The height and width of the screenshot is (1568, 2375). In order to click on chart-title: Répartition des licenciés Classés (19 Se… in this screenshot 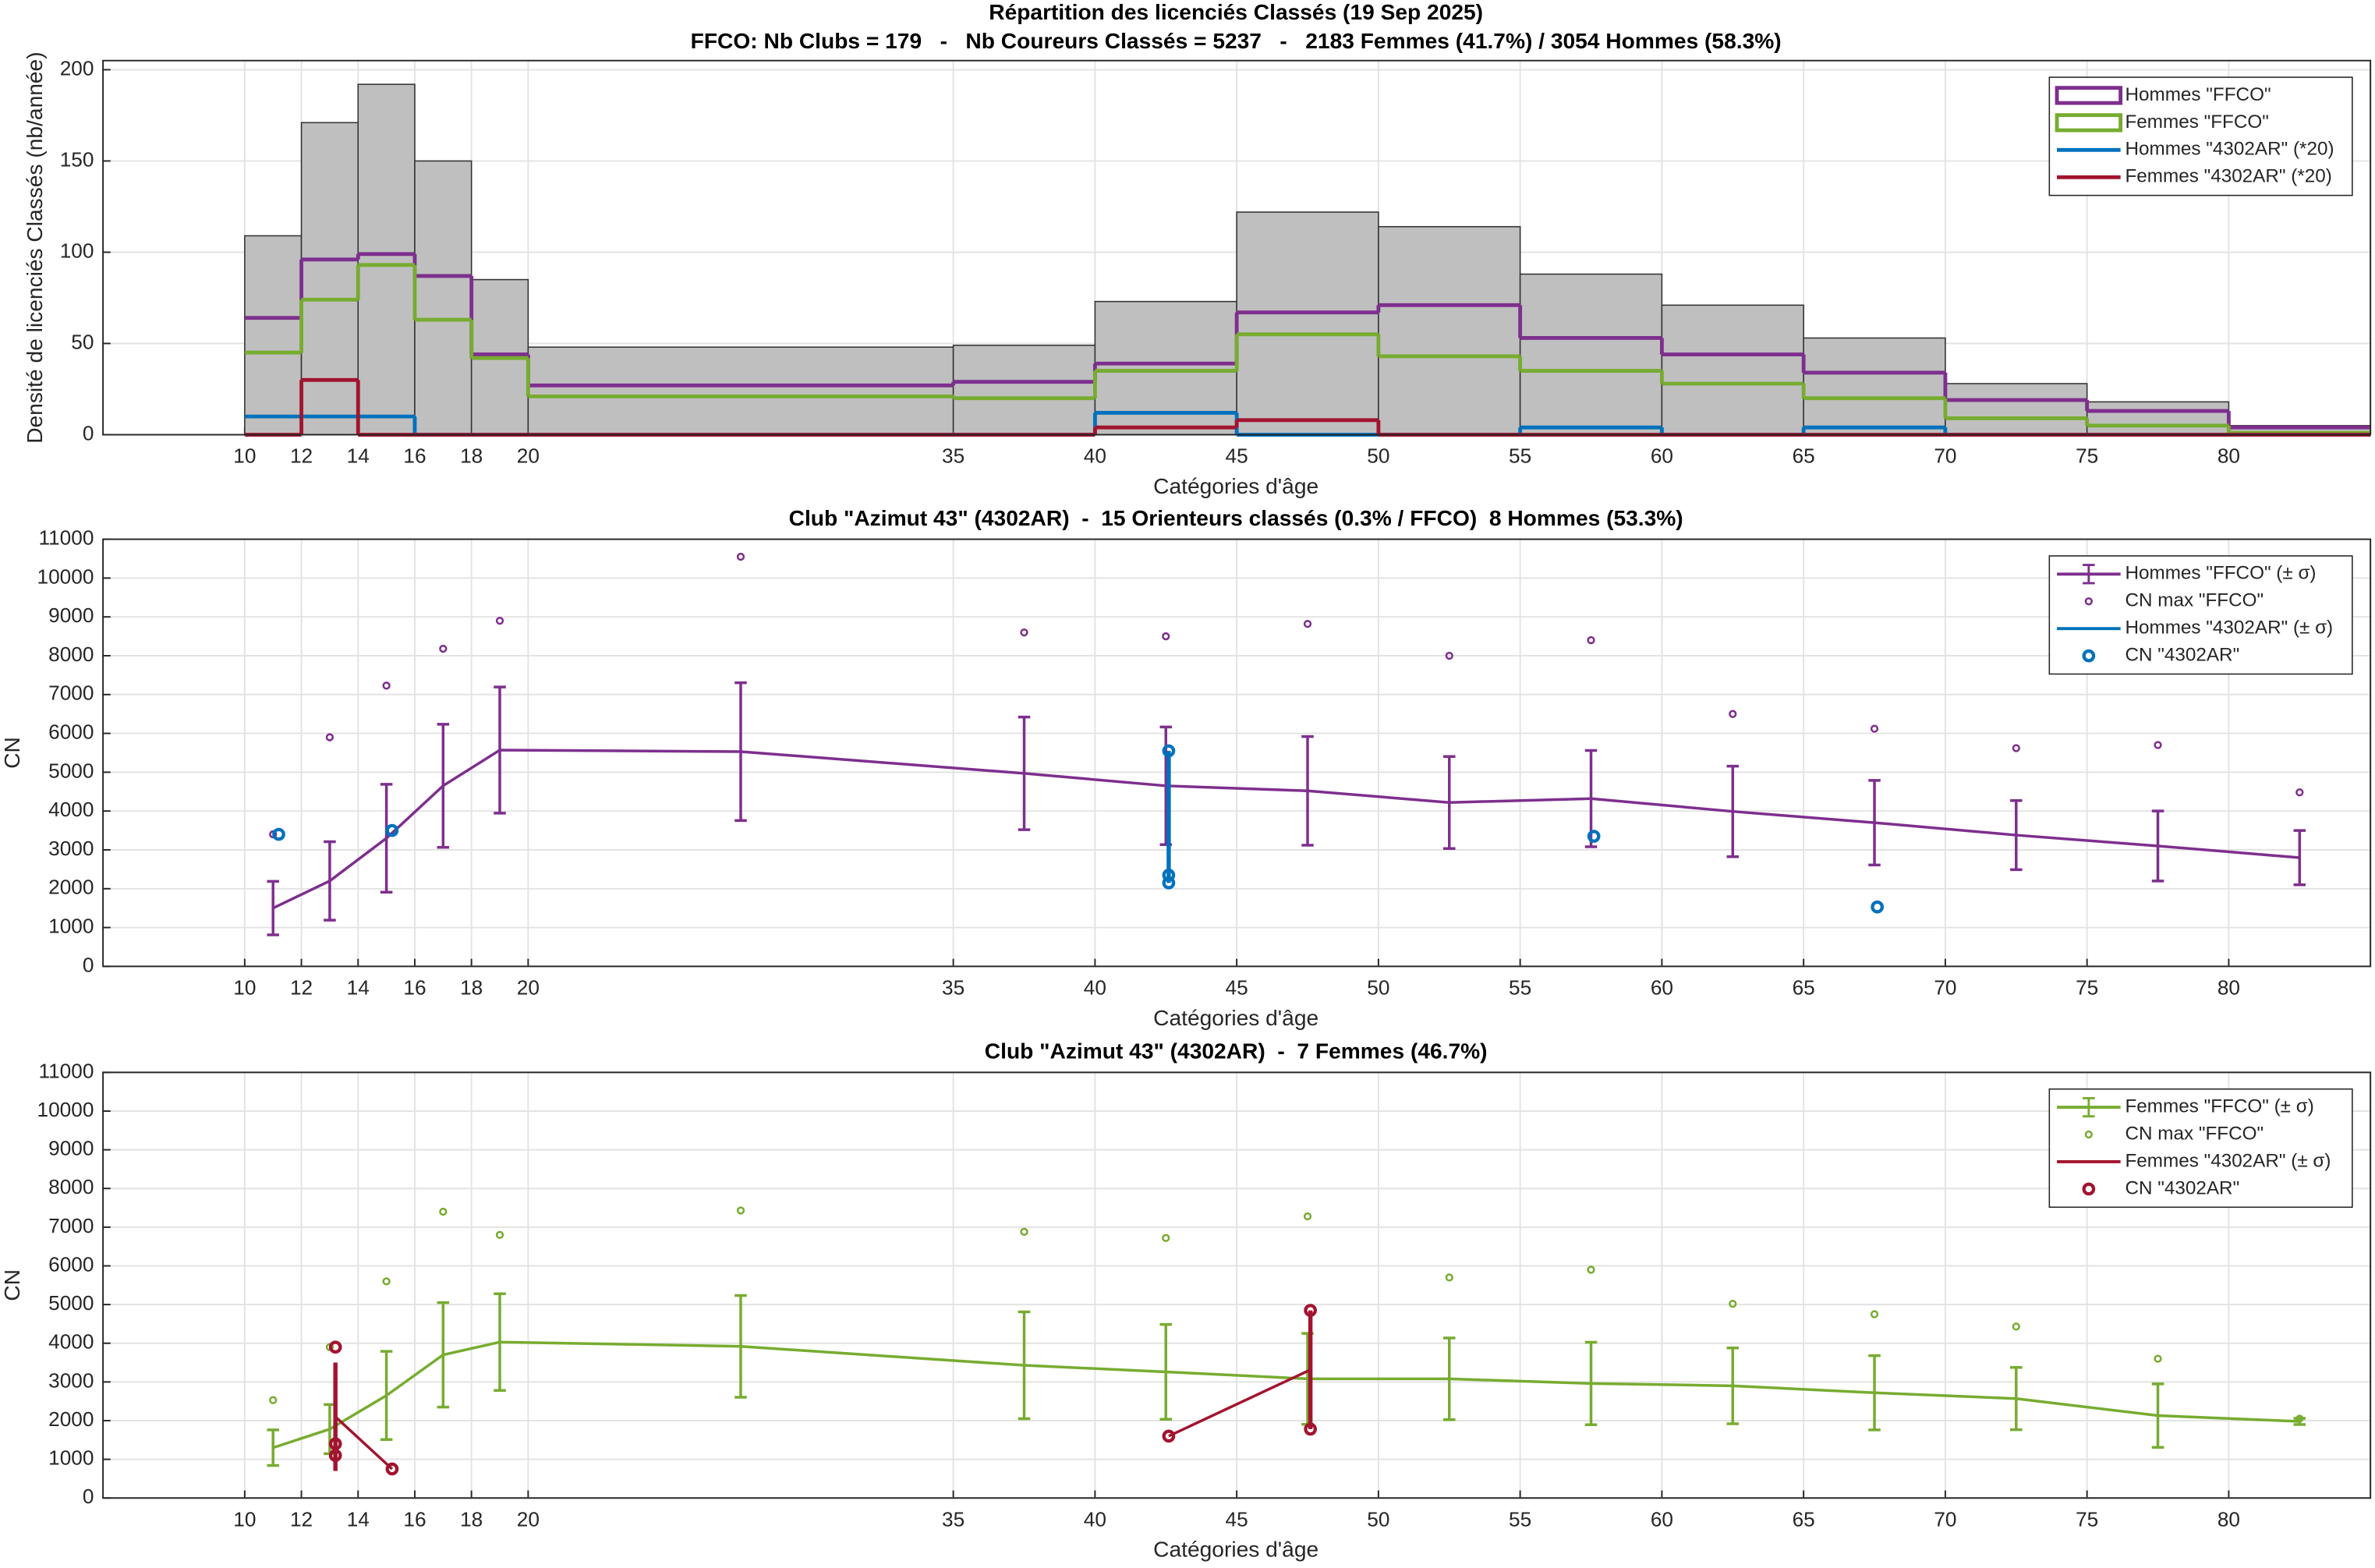, I will do `click(1236, 12)`.